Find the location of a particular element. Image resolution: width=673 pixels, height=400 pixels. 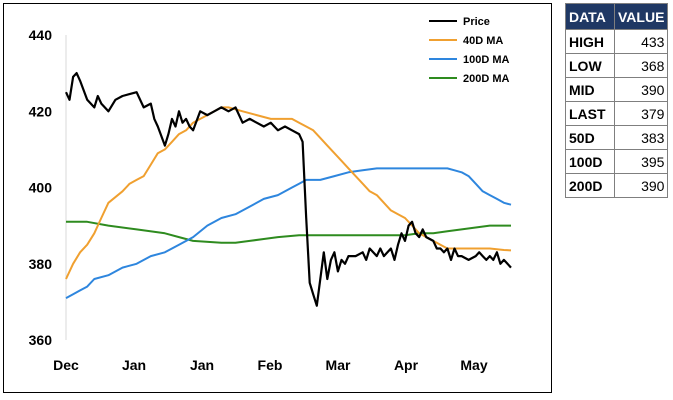

y-tick-label: 380 is located at coordinates (41, 264).